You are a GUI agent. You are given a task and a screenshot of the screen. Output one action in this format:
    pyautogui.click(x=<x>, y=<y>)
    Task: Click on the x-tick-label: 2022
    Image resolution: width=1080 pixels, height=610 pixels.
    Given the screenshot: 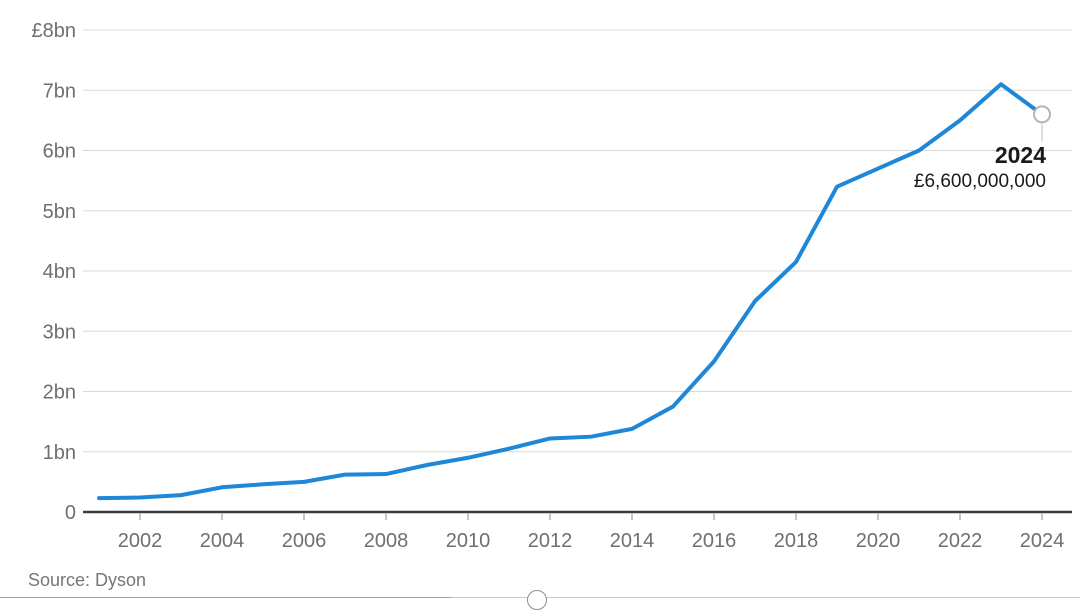 What is the action you would take?
    pyautogui.click(x=960, y=541)
    